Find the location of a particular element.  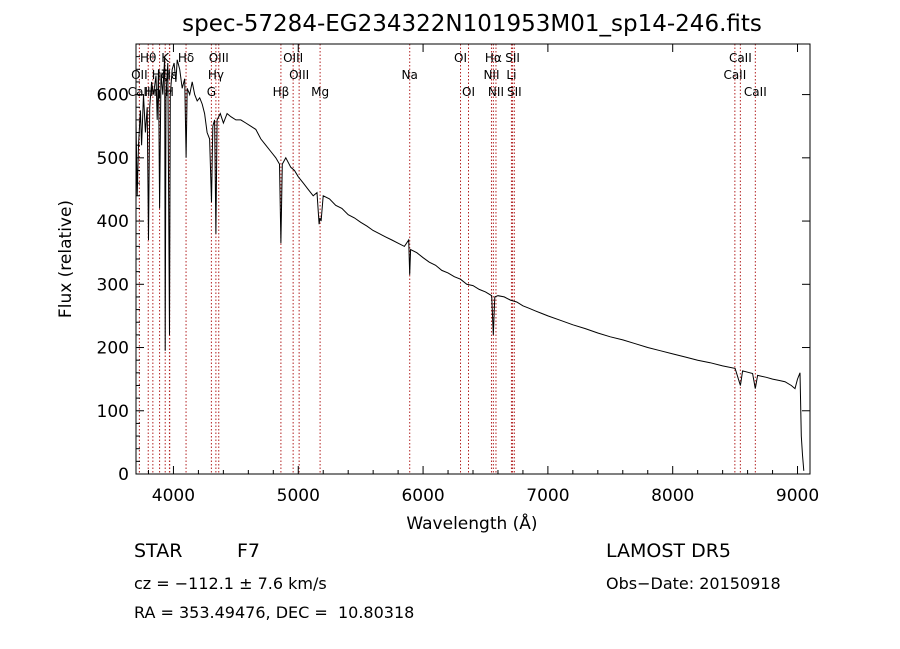

line-marker-label: Hγ is located at coordinates (216, 75).